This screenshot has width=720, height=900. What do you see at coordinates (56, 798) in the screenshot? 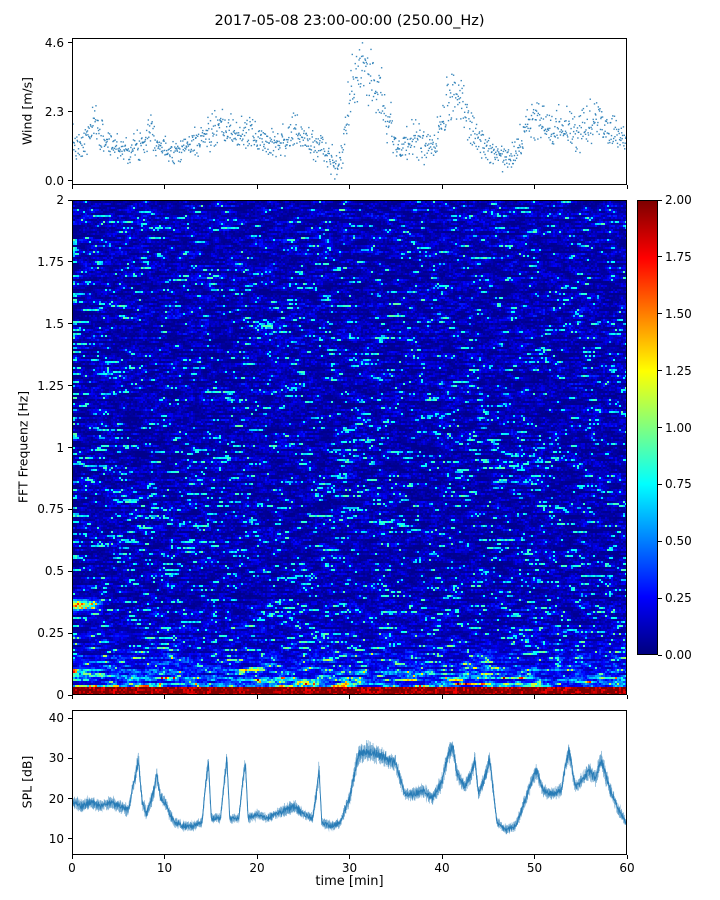
I see `y-tick-label: 20` at bounding box center [56, 798].